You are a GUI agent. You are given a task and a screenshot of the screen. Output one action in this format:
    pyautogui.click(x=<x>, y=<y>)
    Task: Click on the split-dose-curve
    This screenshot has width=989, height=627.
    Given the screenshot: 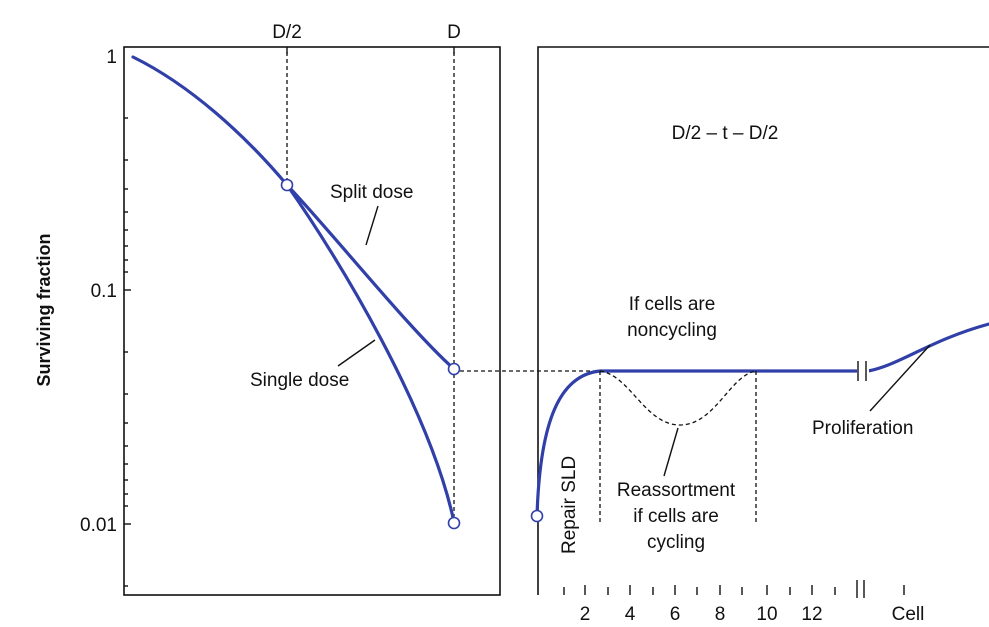 What is the action you would take?
    pyautogui.click(x=370, y=277)
    